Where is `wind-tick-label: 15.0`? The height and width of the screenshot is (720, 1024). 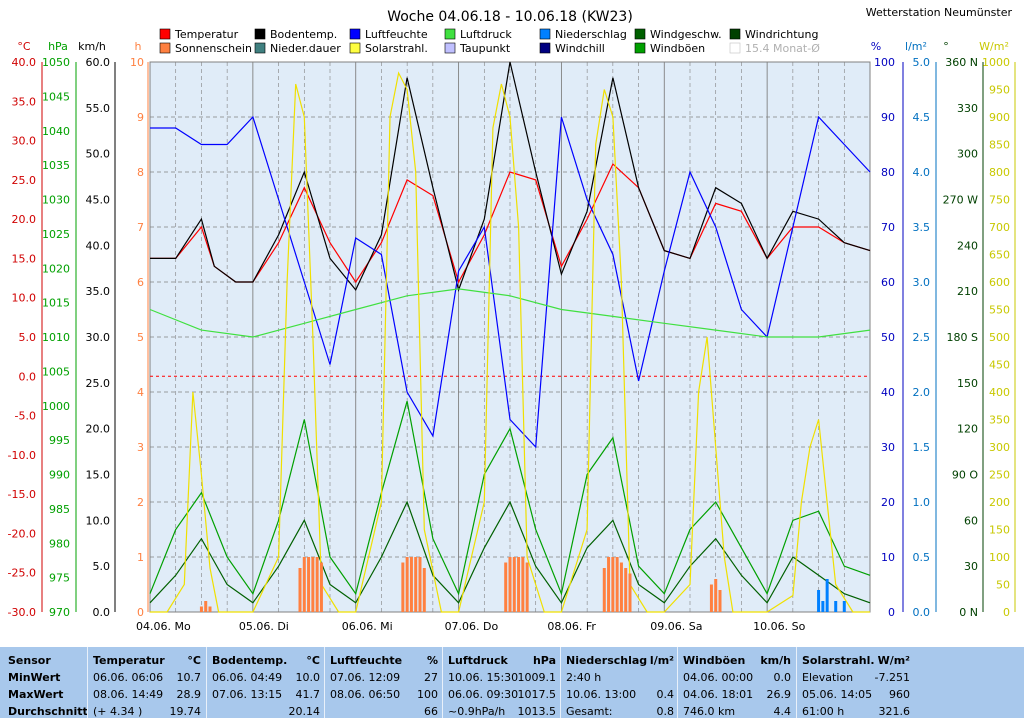
wind-tick-label: 15.0 is located at coordinates (98, 475).